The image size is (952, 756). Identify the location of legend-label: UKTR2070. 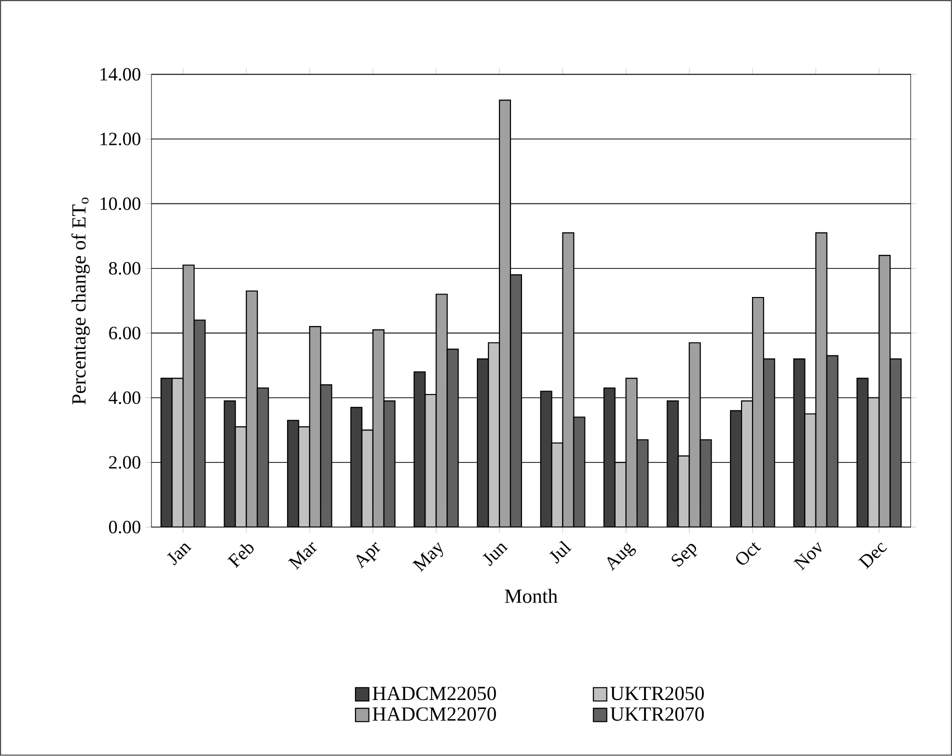
(657, 714).